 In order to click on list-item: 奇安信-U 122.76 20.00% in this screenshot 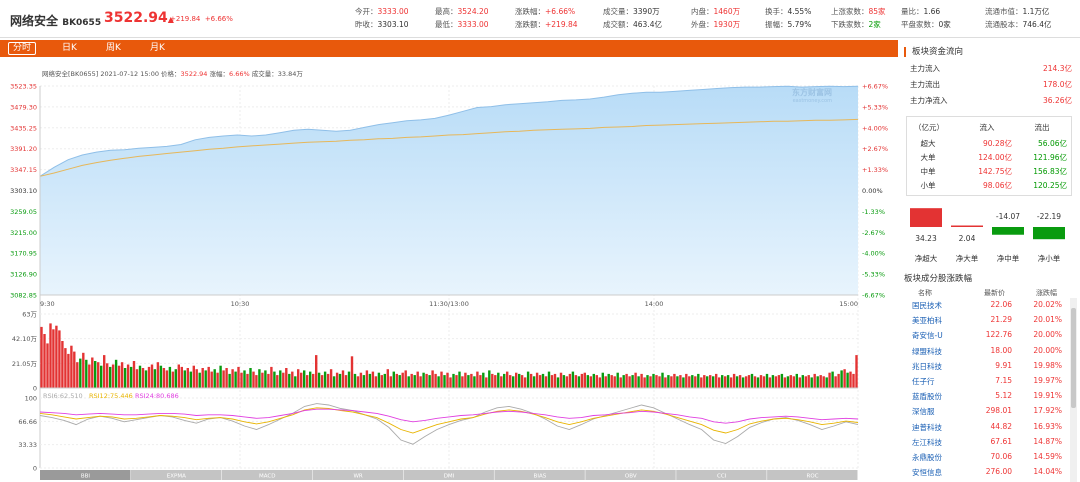, I will do `click(987, 335)`.